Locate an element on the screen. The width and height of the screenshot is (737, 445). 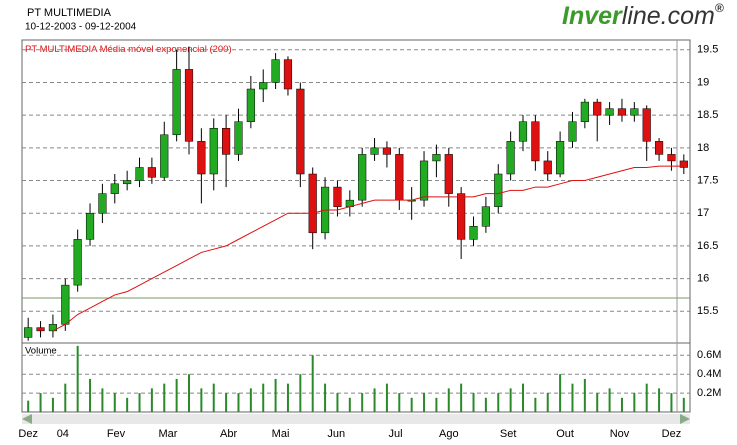
y-tick-label: 19.5 is located at coordinates (707, 50).